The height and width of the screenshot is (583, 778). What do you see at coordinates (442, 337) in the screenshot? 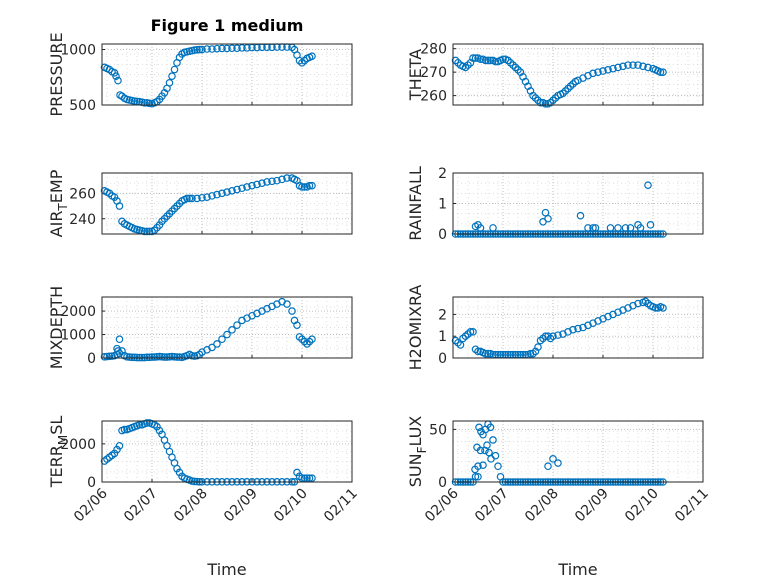
I see `y-tick-label: 1` at bounding box center [442, 337].